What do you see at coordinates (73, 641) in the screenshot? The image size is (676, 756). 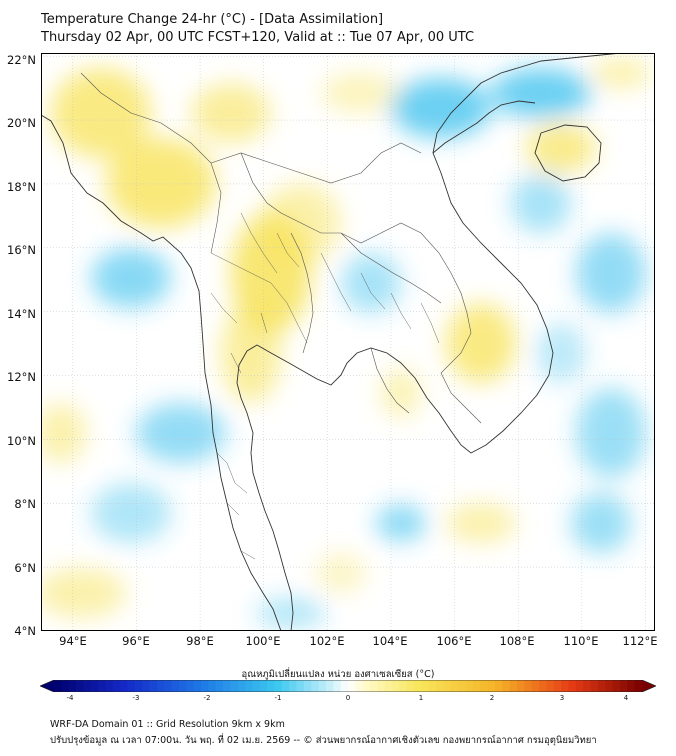 I see `lon-label: 94°E` at bounding box center [73, 641].